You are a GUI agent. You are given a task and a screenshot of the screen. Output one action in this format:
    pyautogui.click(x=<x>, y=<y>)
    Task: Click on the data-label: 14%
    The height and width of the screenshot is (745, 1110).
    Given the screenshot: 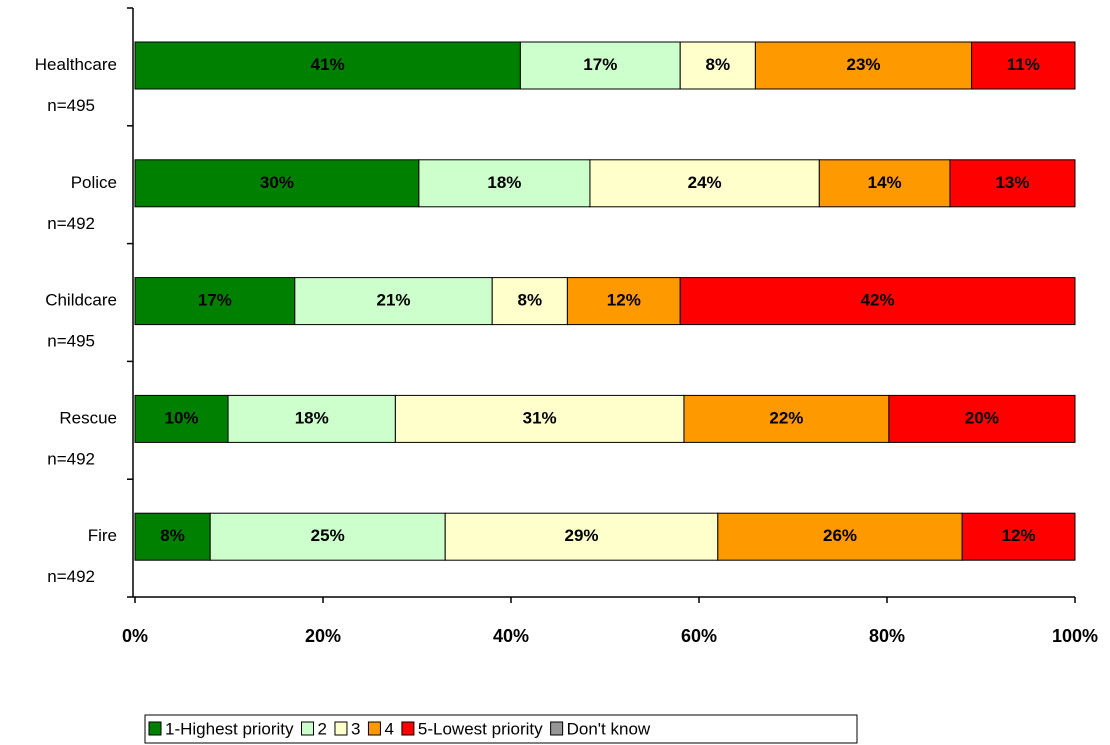 What is the action you would take?
    pyautogui.click(x=885, y=182)
    